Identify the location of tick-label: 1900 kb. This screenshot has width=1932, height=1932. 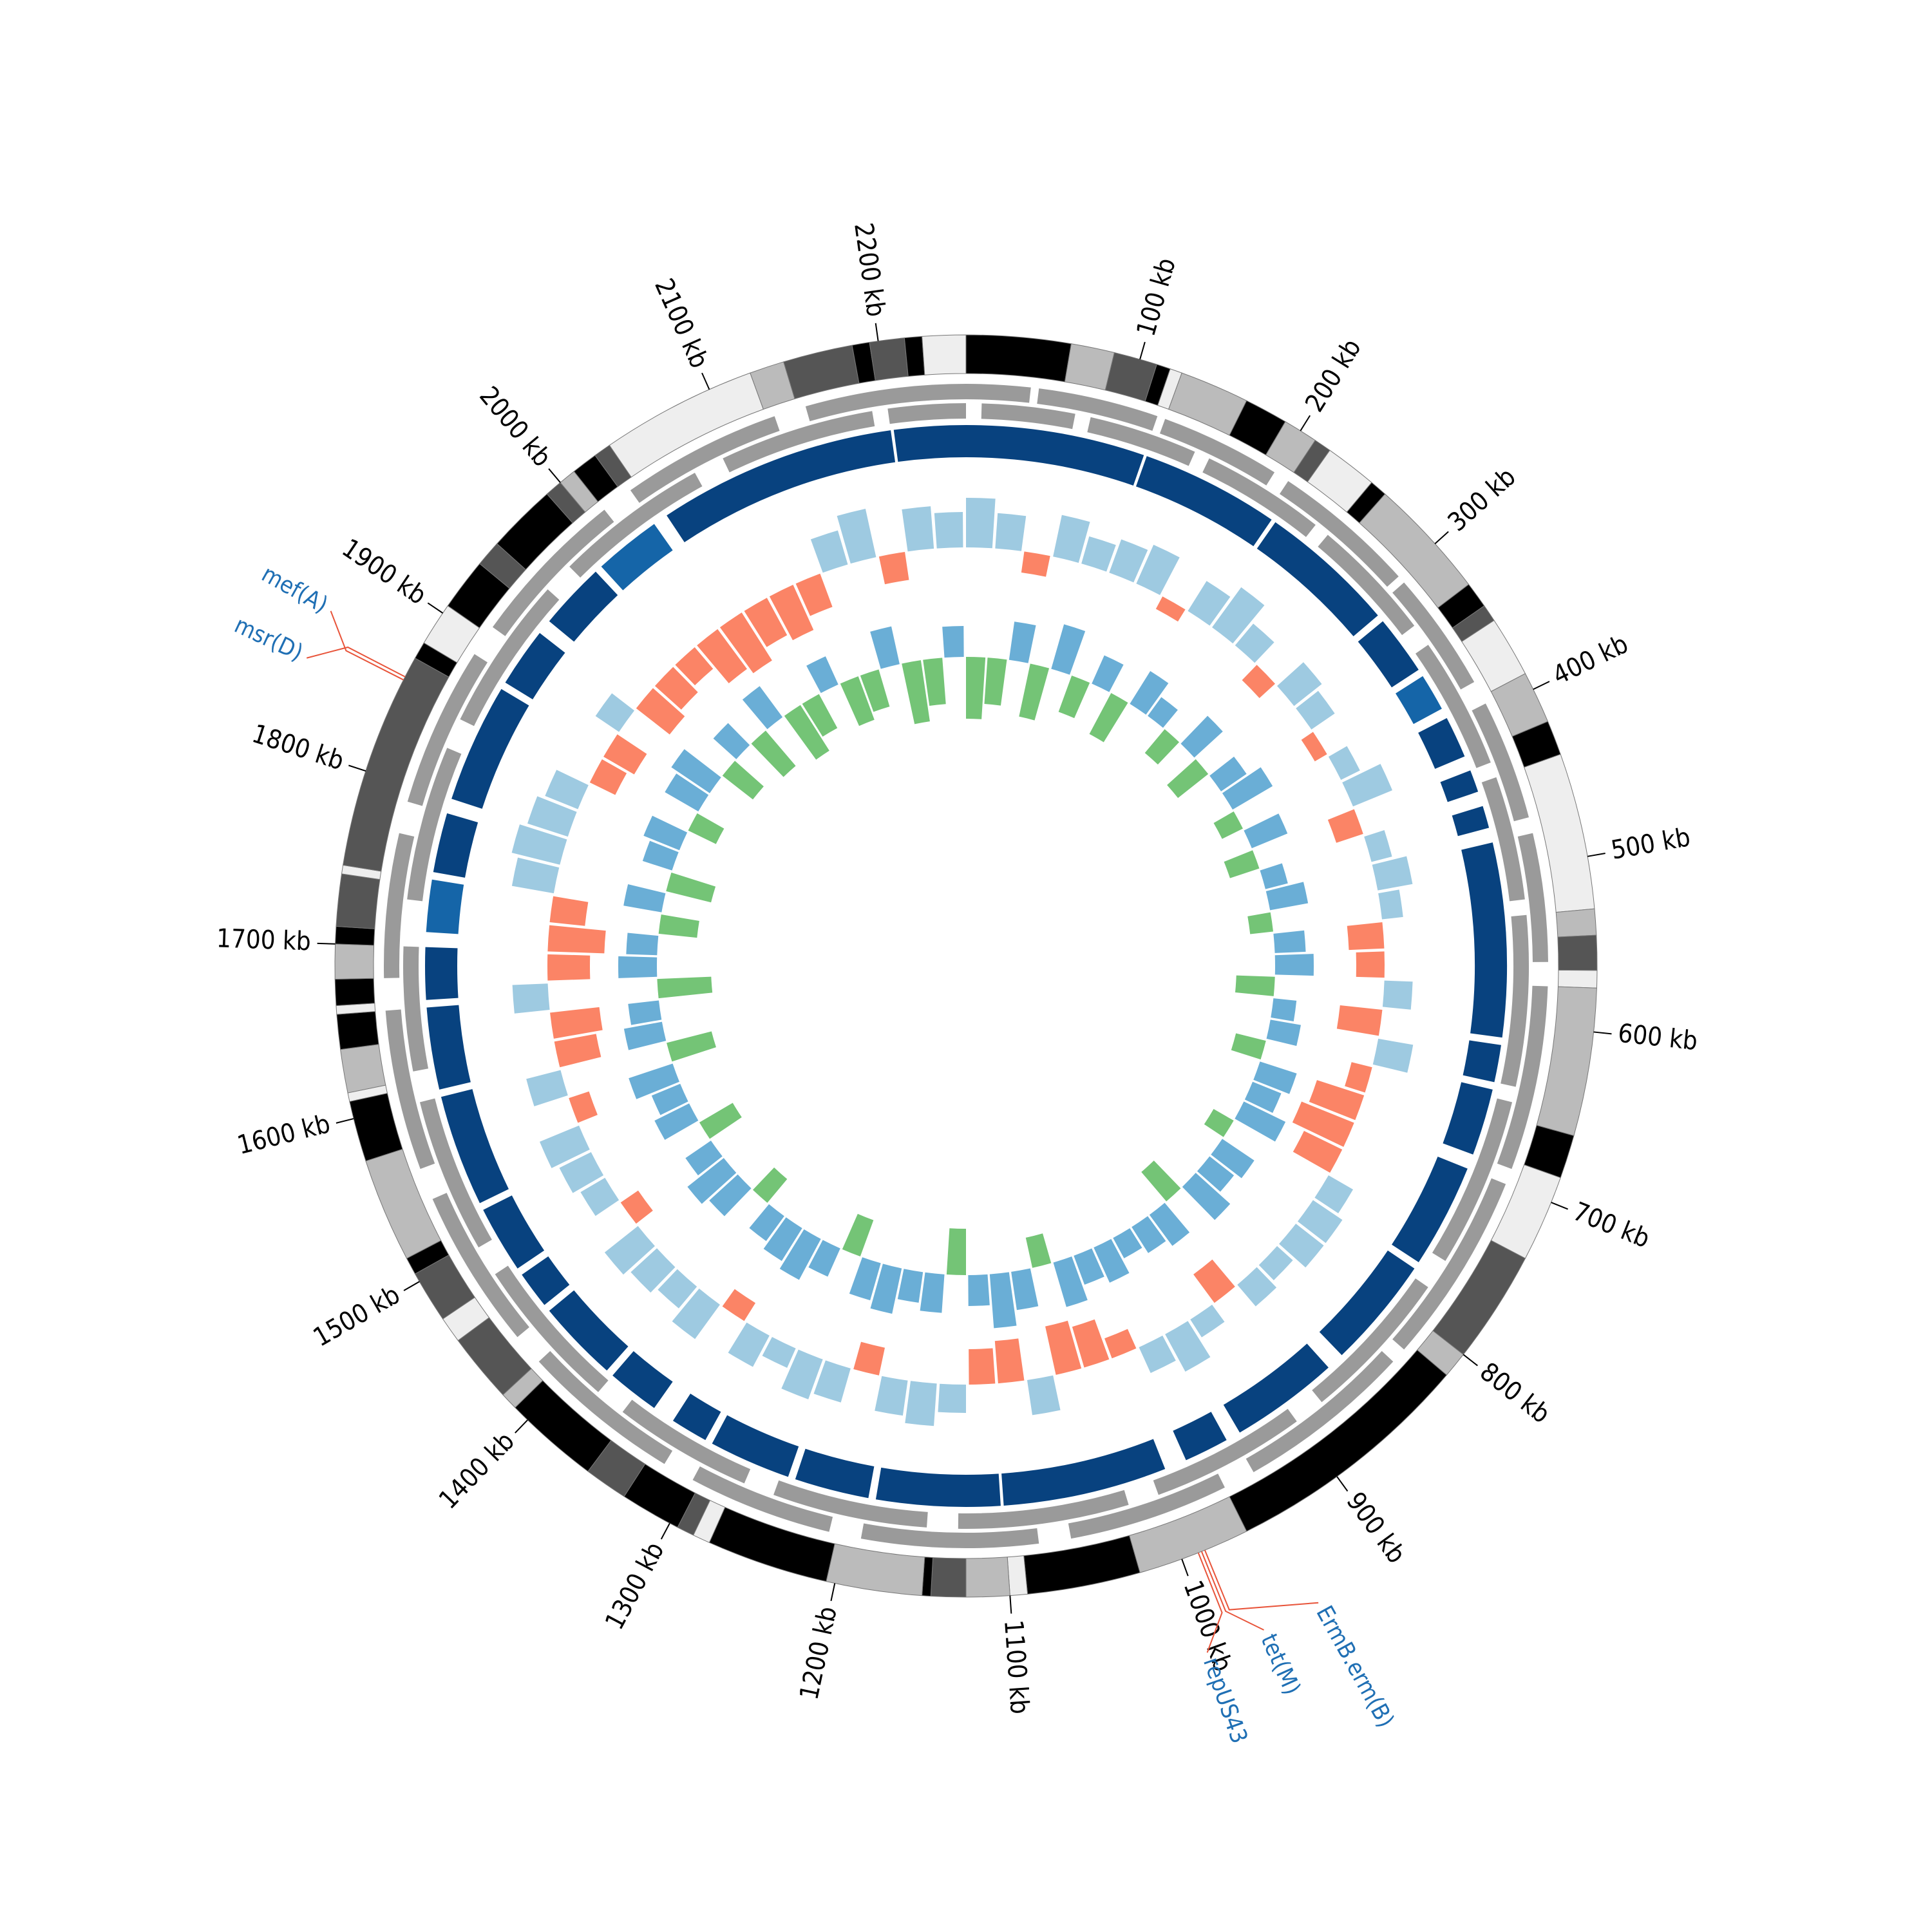
(384, 572).